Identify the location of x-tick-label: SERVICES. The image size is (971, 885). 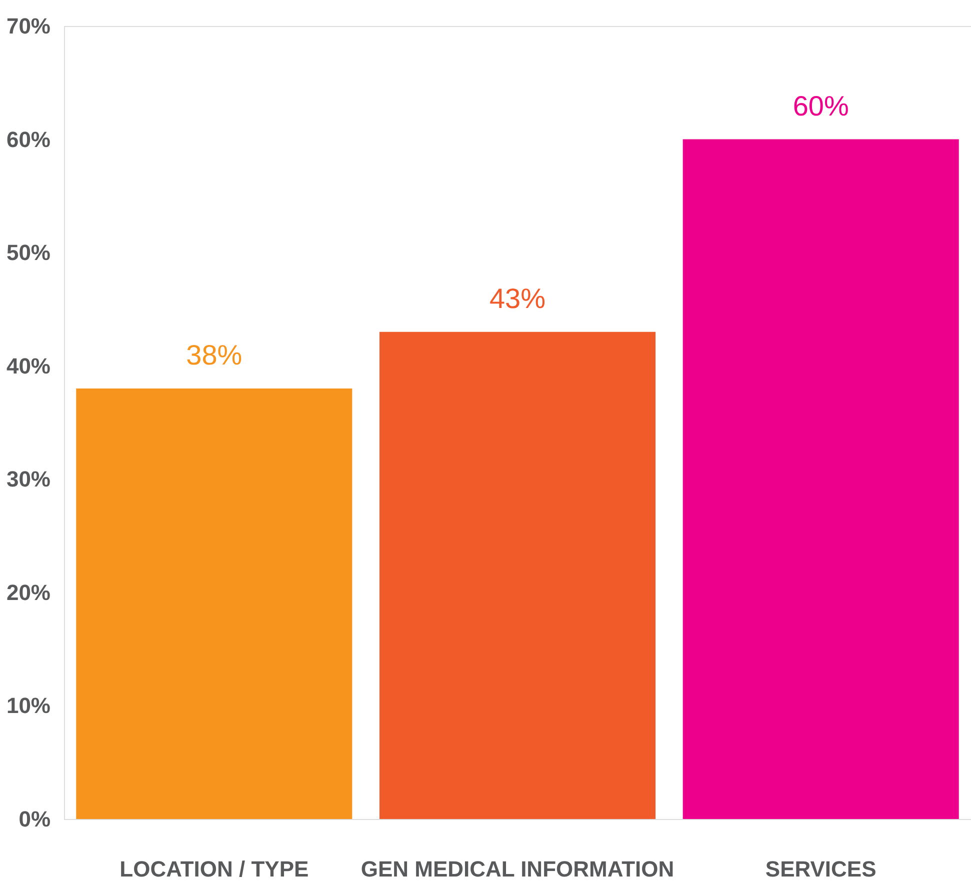
(820, 869).